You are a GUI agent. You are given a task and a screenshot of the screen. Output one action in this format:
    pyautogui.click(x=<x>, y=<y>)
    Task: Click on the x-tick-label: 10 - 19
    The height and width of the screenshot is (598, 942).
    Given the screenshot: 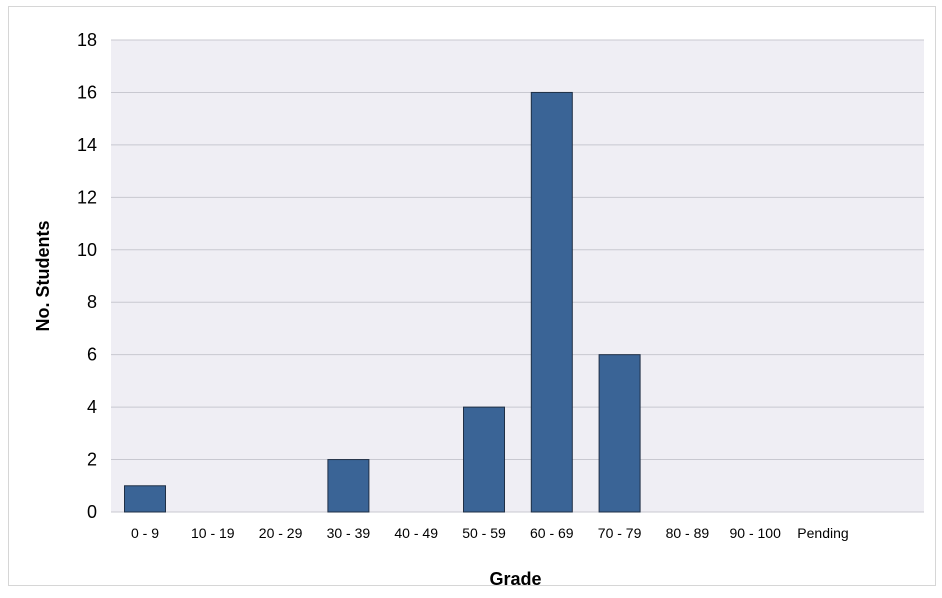 What is the action you would take?
    pyautogui.click(x=213, y=533)
    